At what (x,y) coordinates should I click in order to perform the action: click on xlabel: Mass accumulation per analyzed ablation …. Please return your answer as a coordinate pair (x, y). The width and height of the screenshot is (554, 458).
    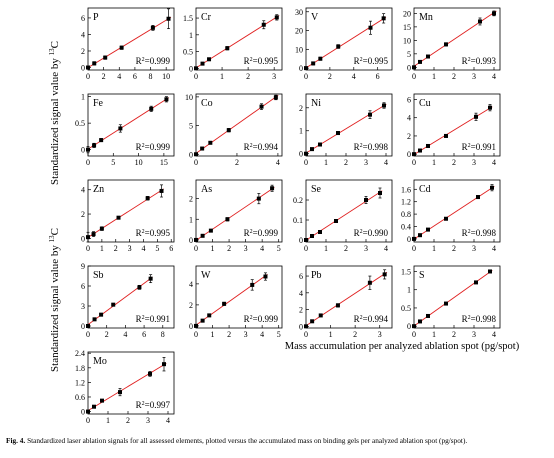
    Looking at the image, I should click on (402, 346).